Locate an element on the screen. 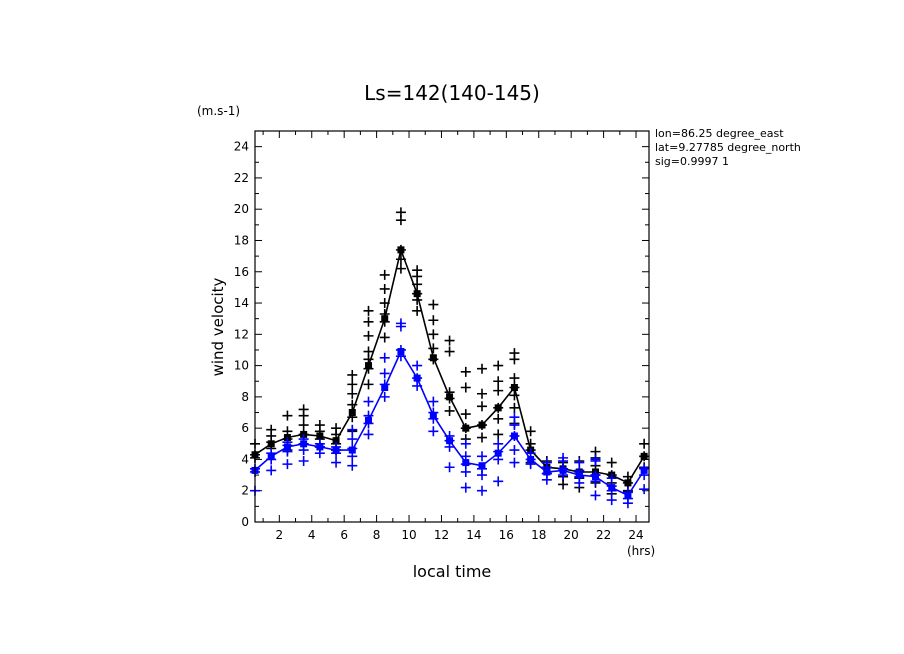  y-tick-label: 0 is located at coordinates (245, 522).